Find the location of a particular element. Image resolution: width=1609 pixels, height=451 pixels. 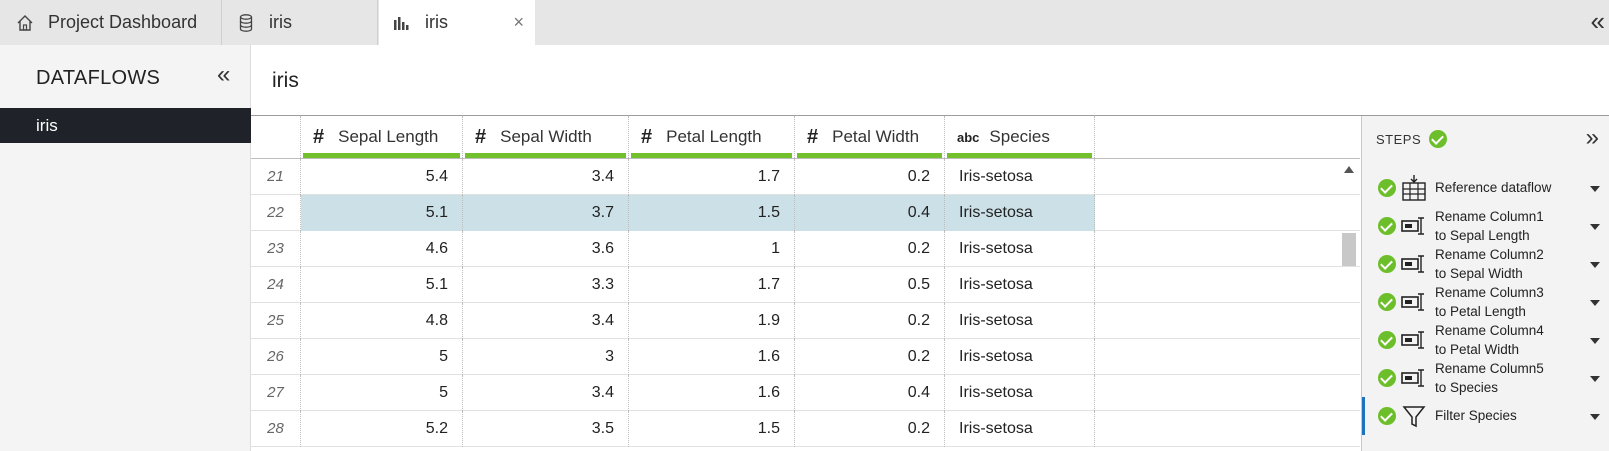

step-rename-column2: Rename Column2 to Sepal Width is located at coordinates (1485, 264).